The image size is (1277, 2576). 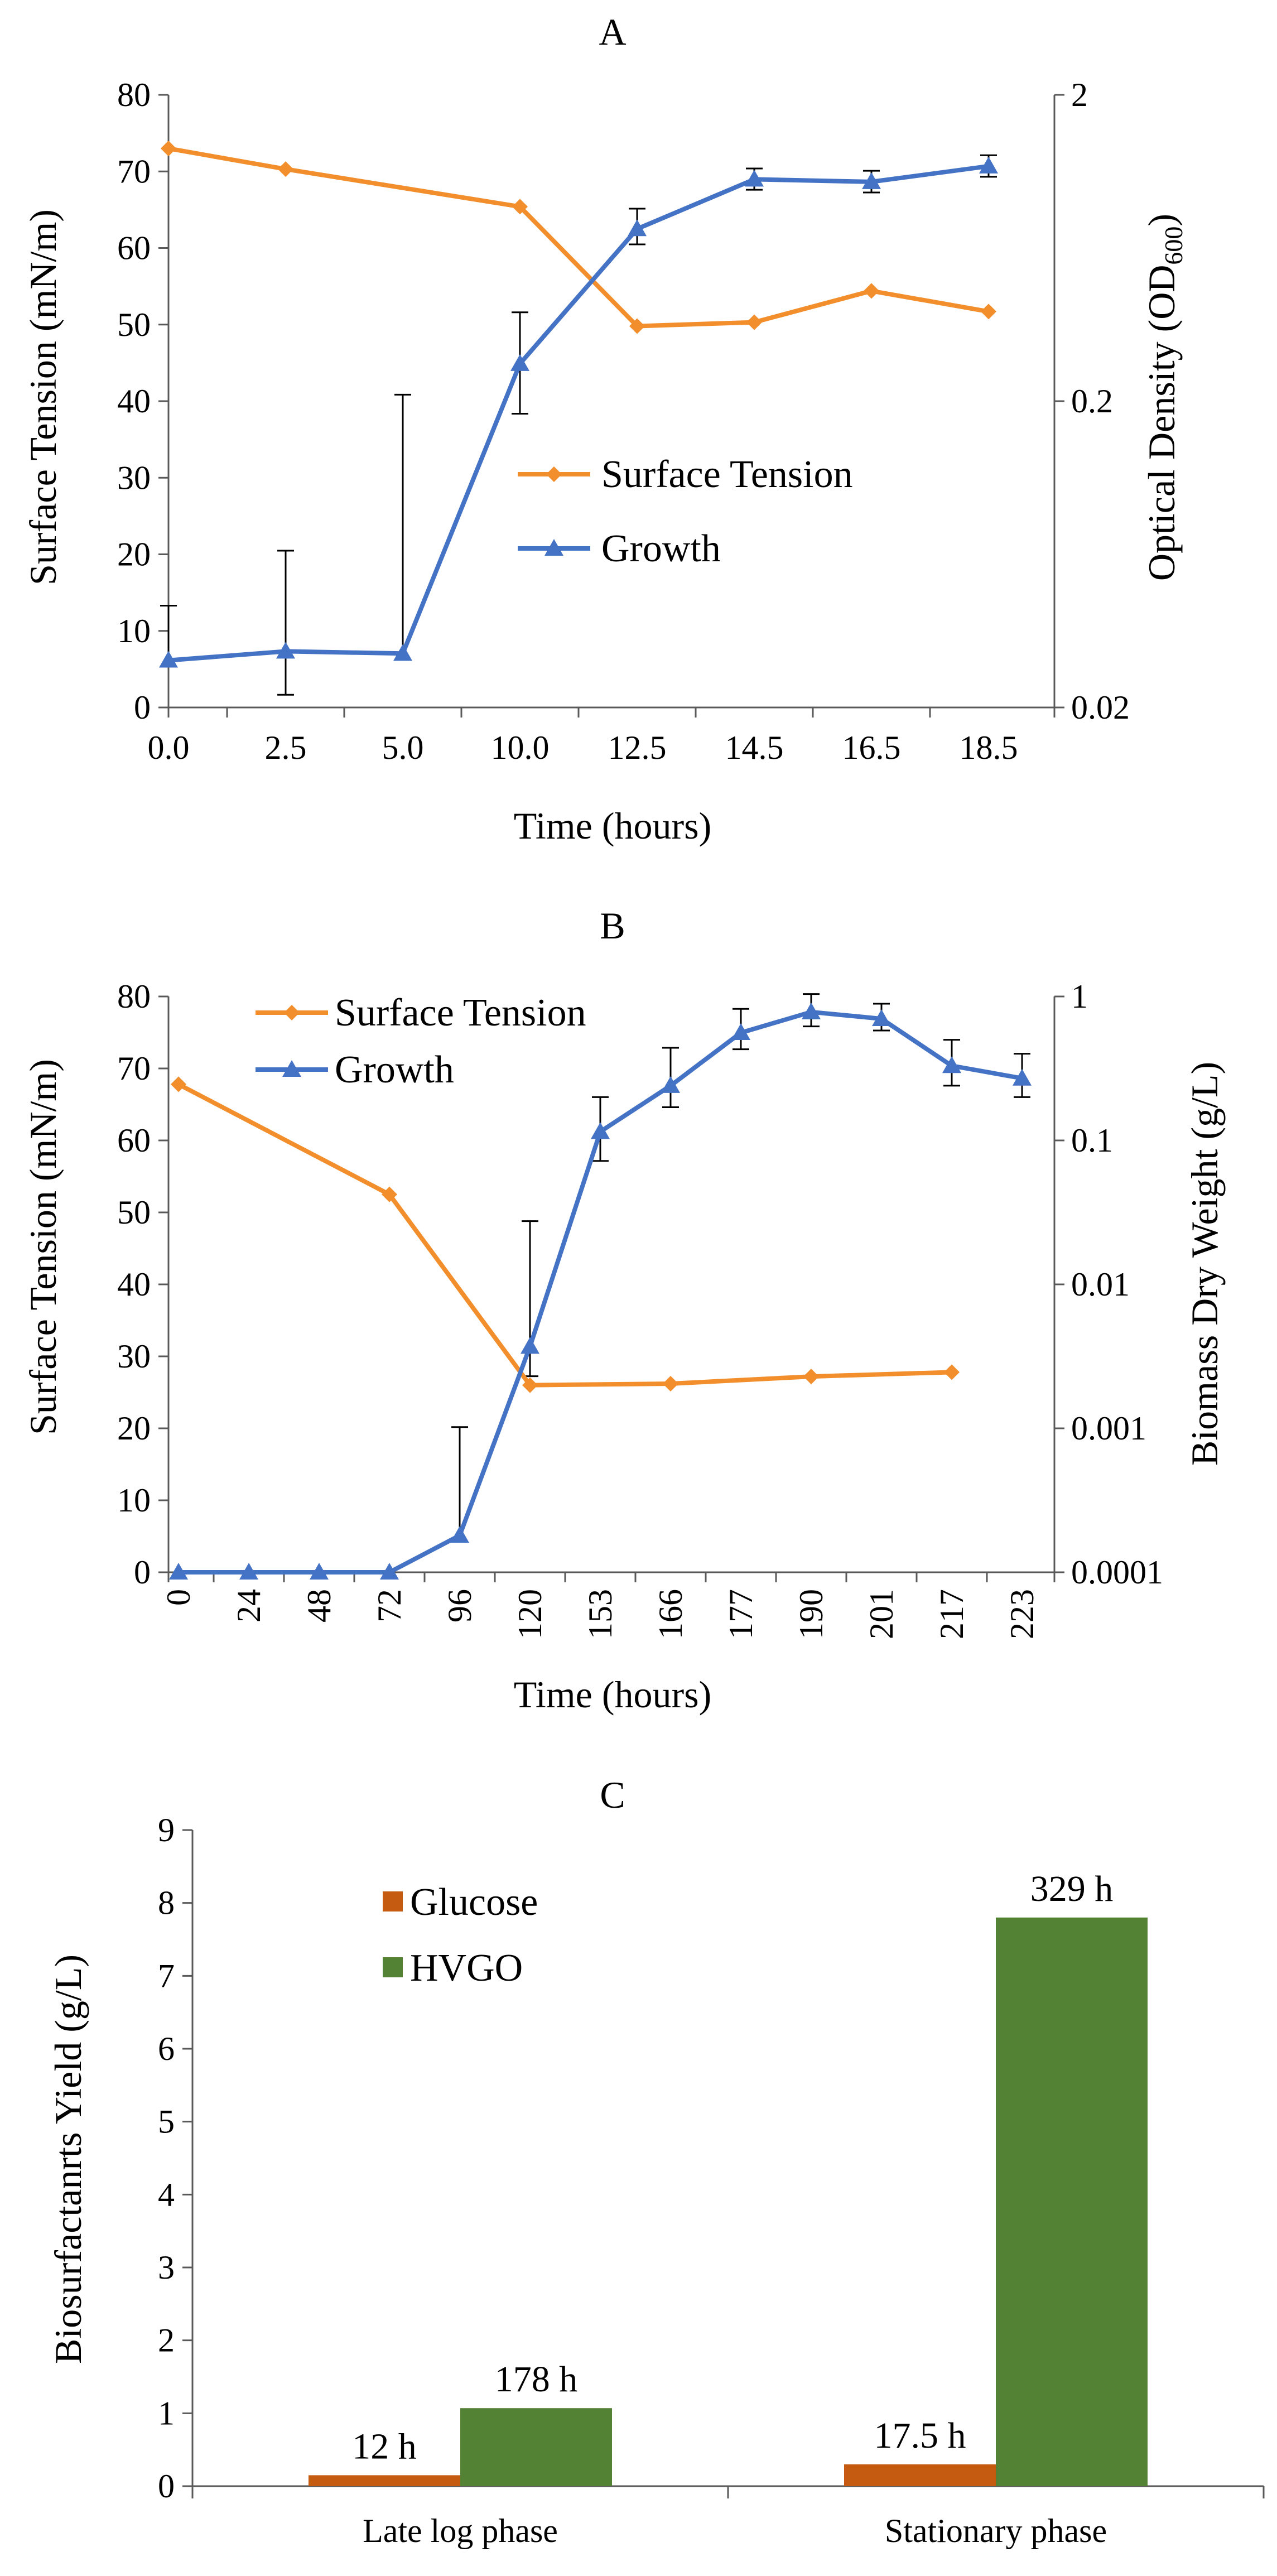 I want to click on panel-a-x-axis: 0.0 2.5 5.0 10.0 12.5 14.5 16.5 18.5, so click(x=602, y=736).